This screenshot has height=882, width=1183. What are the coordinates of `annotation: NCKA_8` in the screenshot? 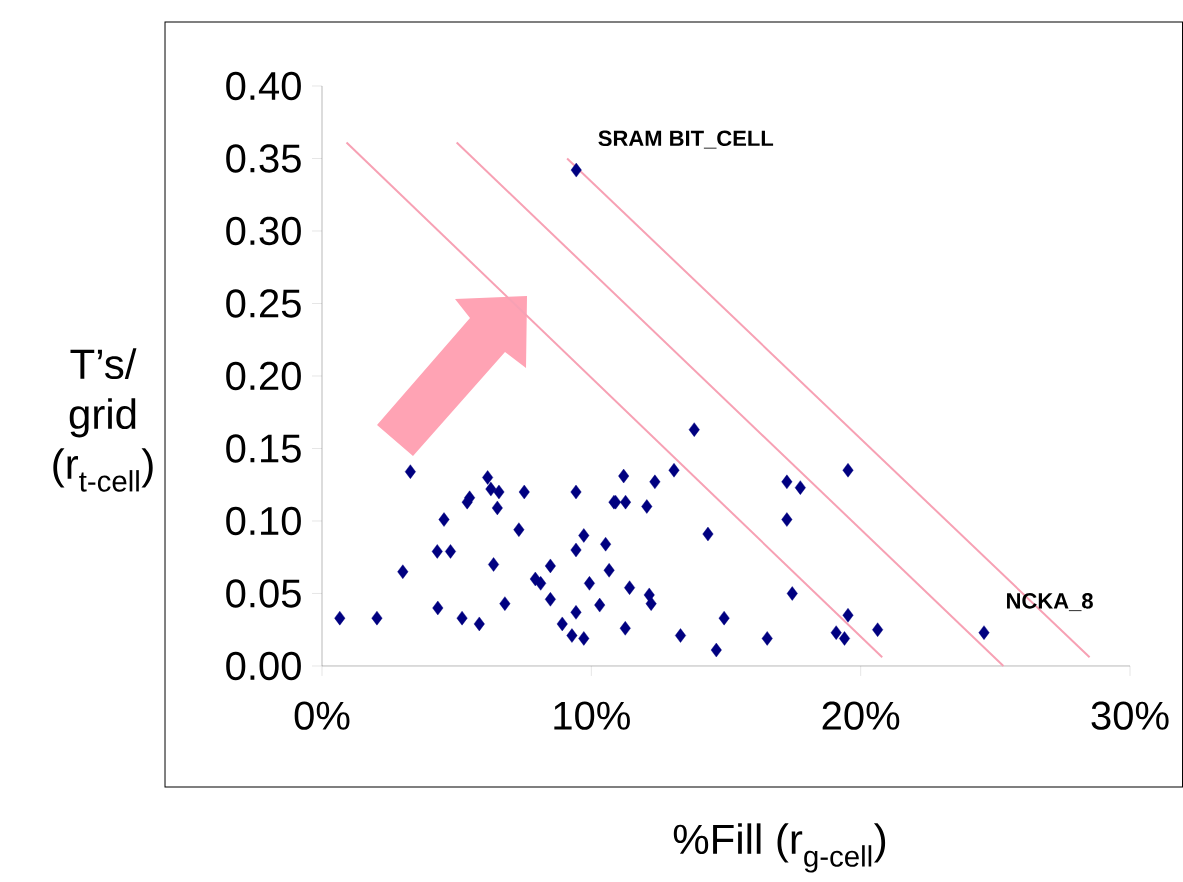 It's located at (1050, 602).